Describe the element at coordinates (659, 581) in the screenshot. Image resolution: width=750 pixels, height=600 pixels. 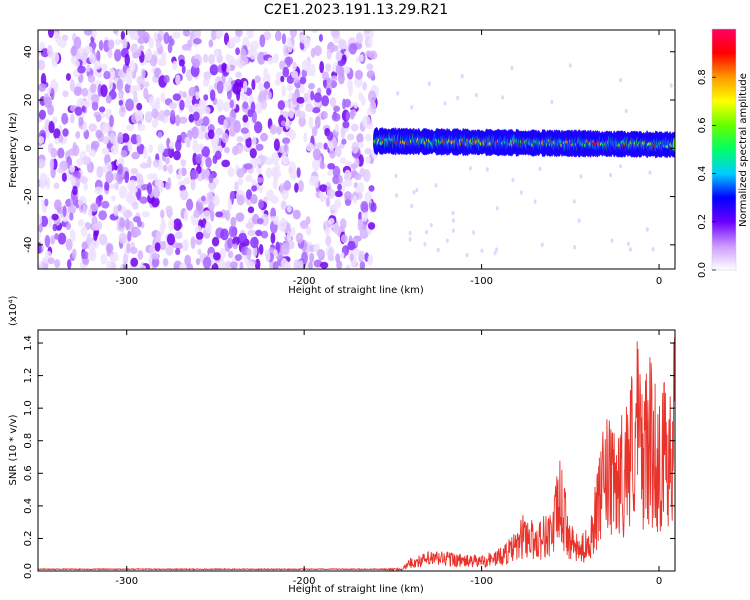
I see `x-tick-label: 0` at that location.